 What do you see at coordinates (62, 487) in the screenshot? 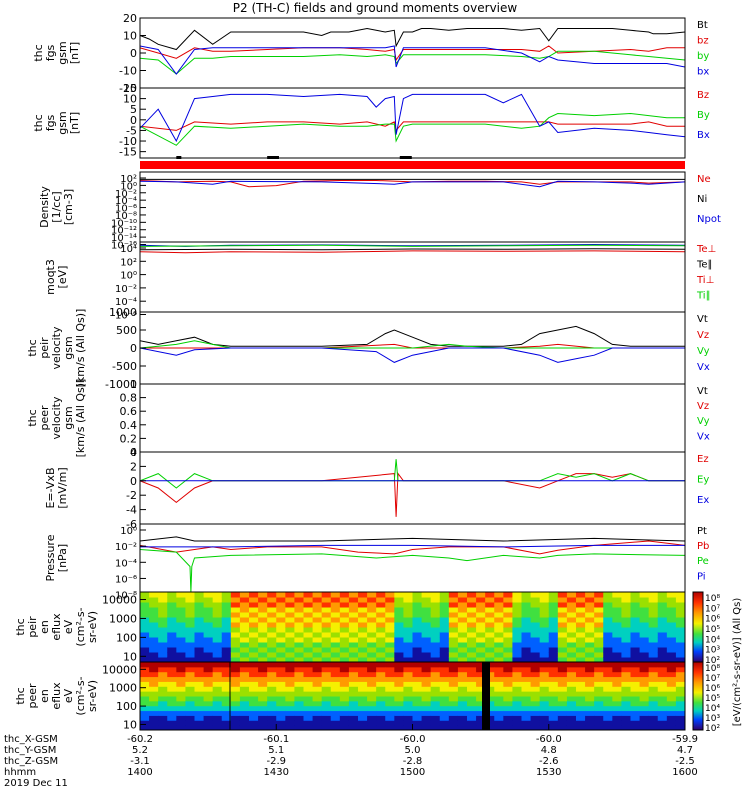
I see `ylabel-line: [mV/m]` at bounding box center [62, 487].